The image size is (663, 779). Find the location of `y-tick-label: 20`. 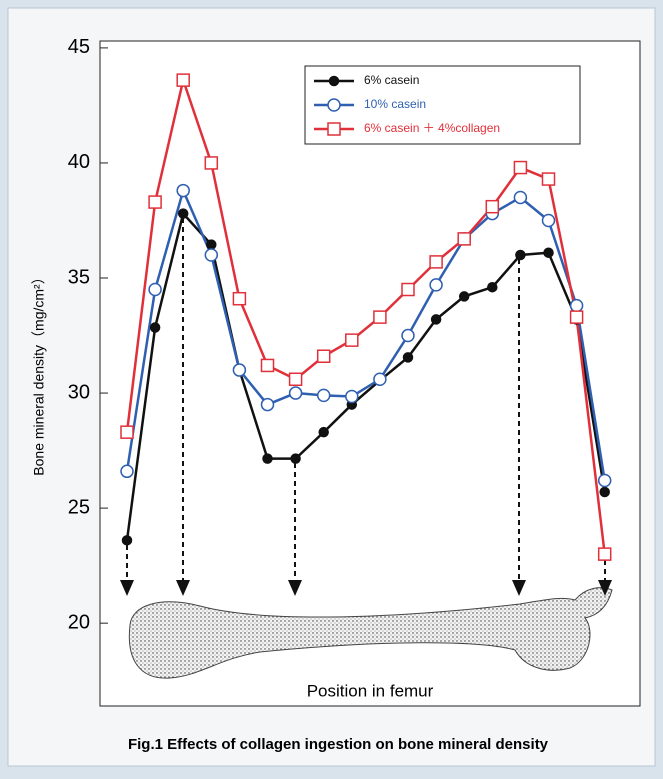

y-tick-label: 20 is located at coordinates (79, 622).